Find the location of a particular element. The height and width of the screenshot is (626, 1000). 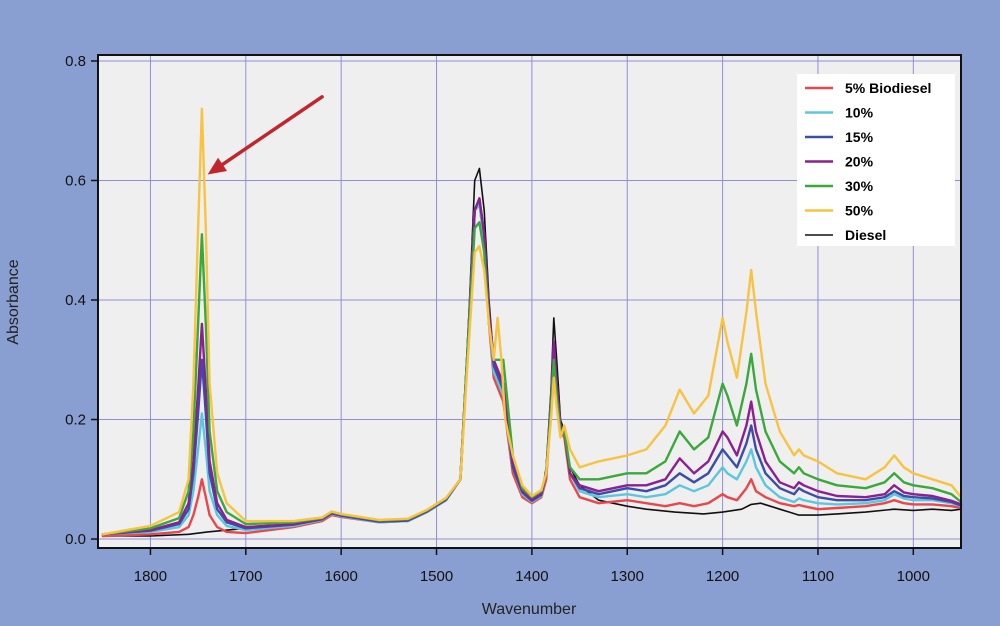

legend-box is located at coordinates (876, 160).